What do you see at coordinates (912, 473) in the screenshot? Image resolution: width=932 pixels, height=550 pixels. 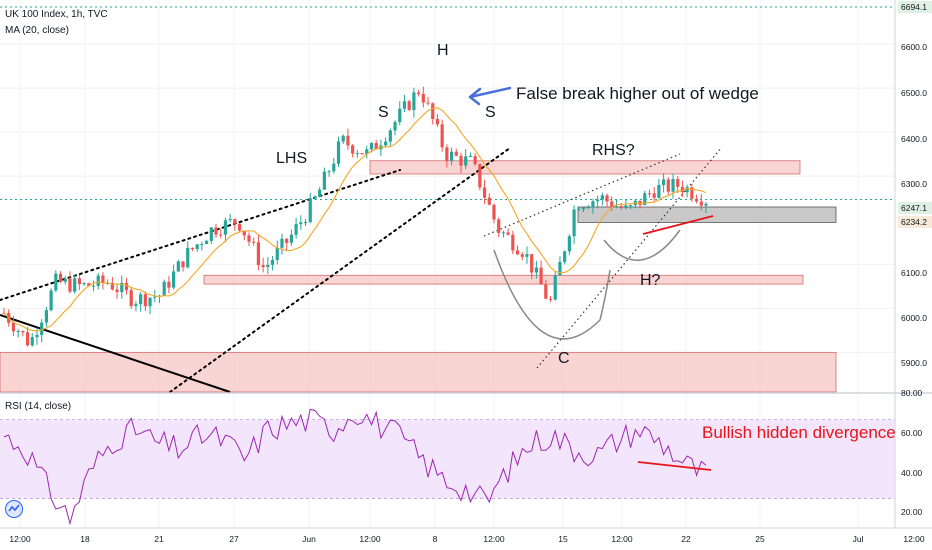 I see `rsi-tick-40: 40.00` at bounding box center [912, 473].